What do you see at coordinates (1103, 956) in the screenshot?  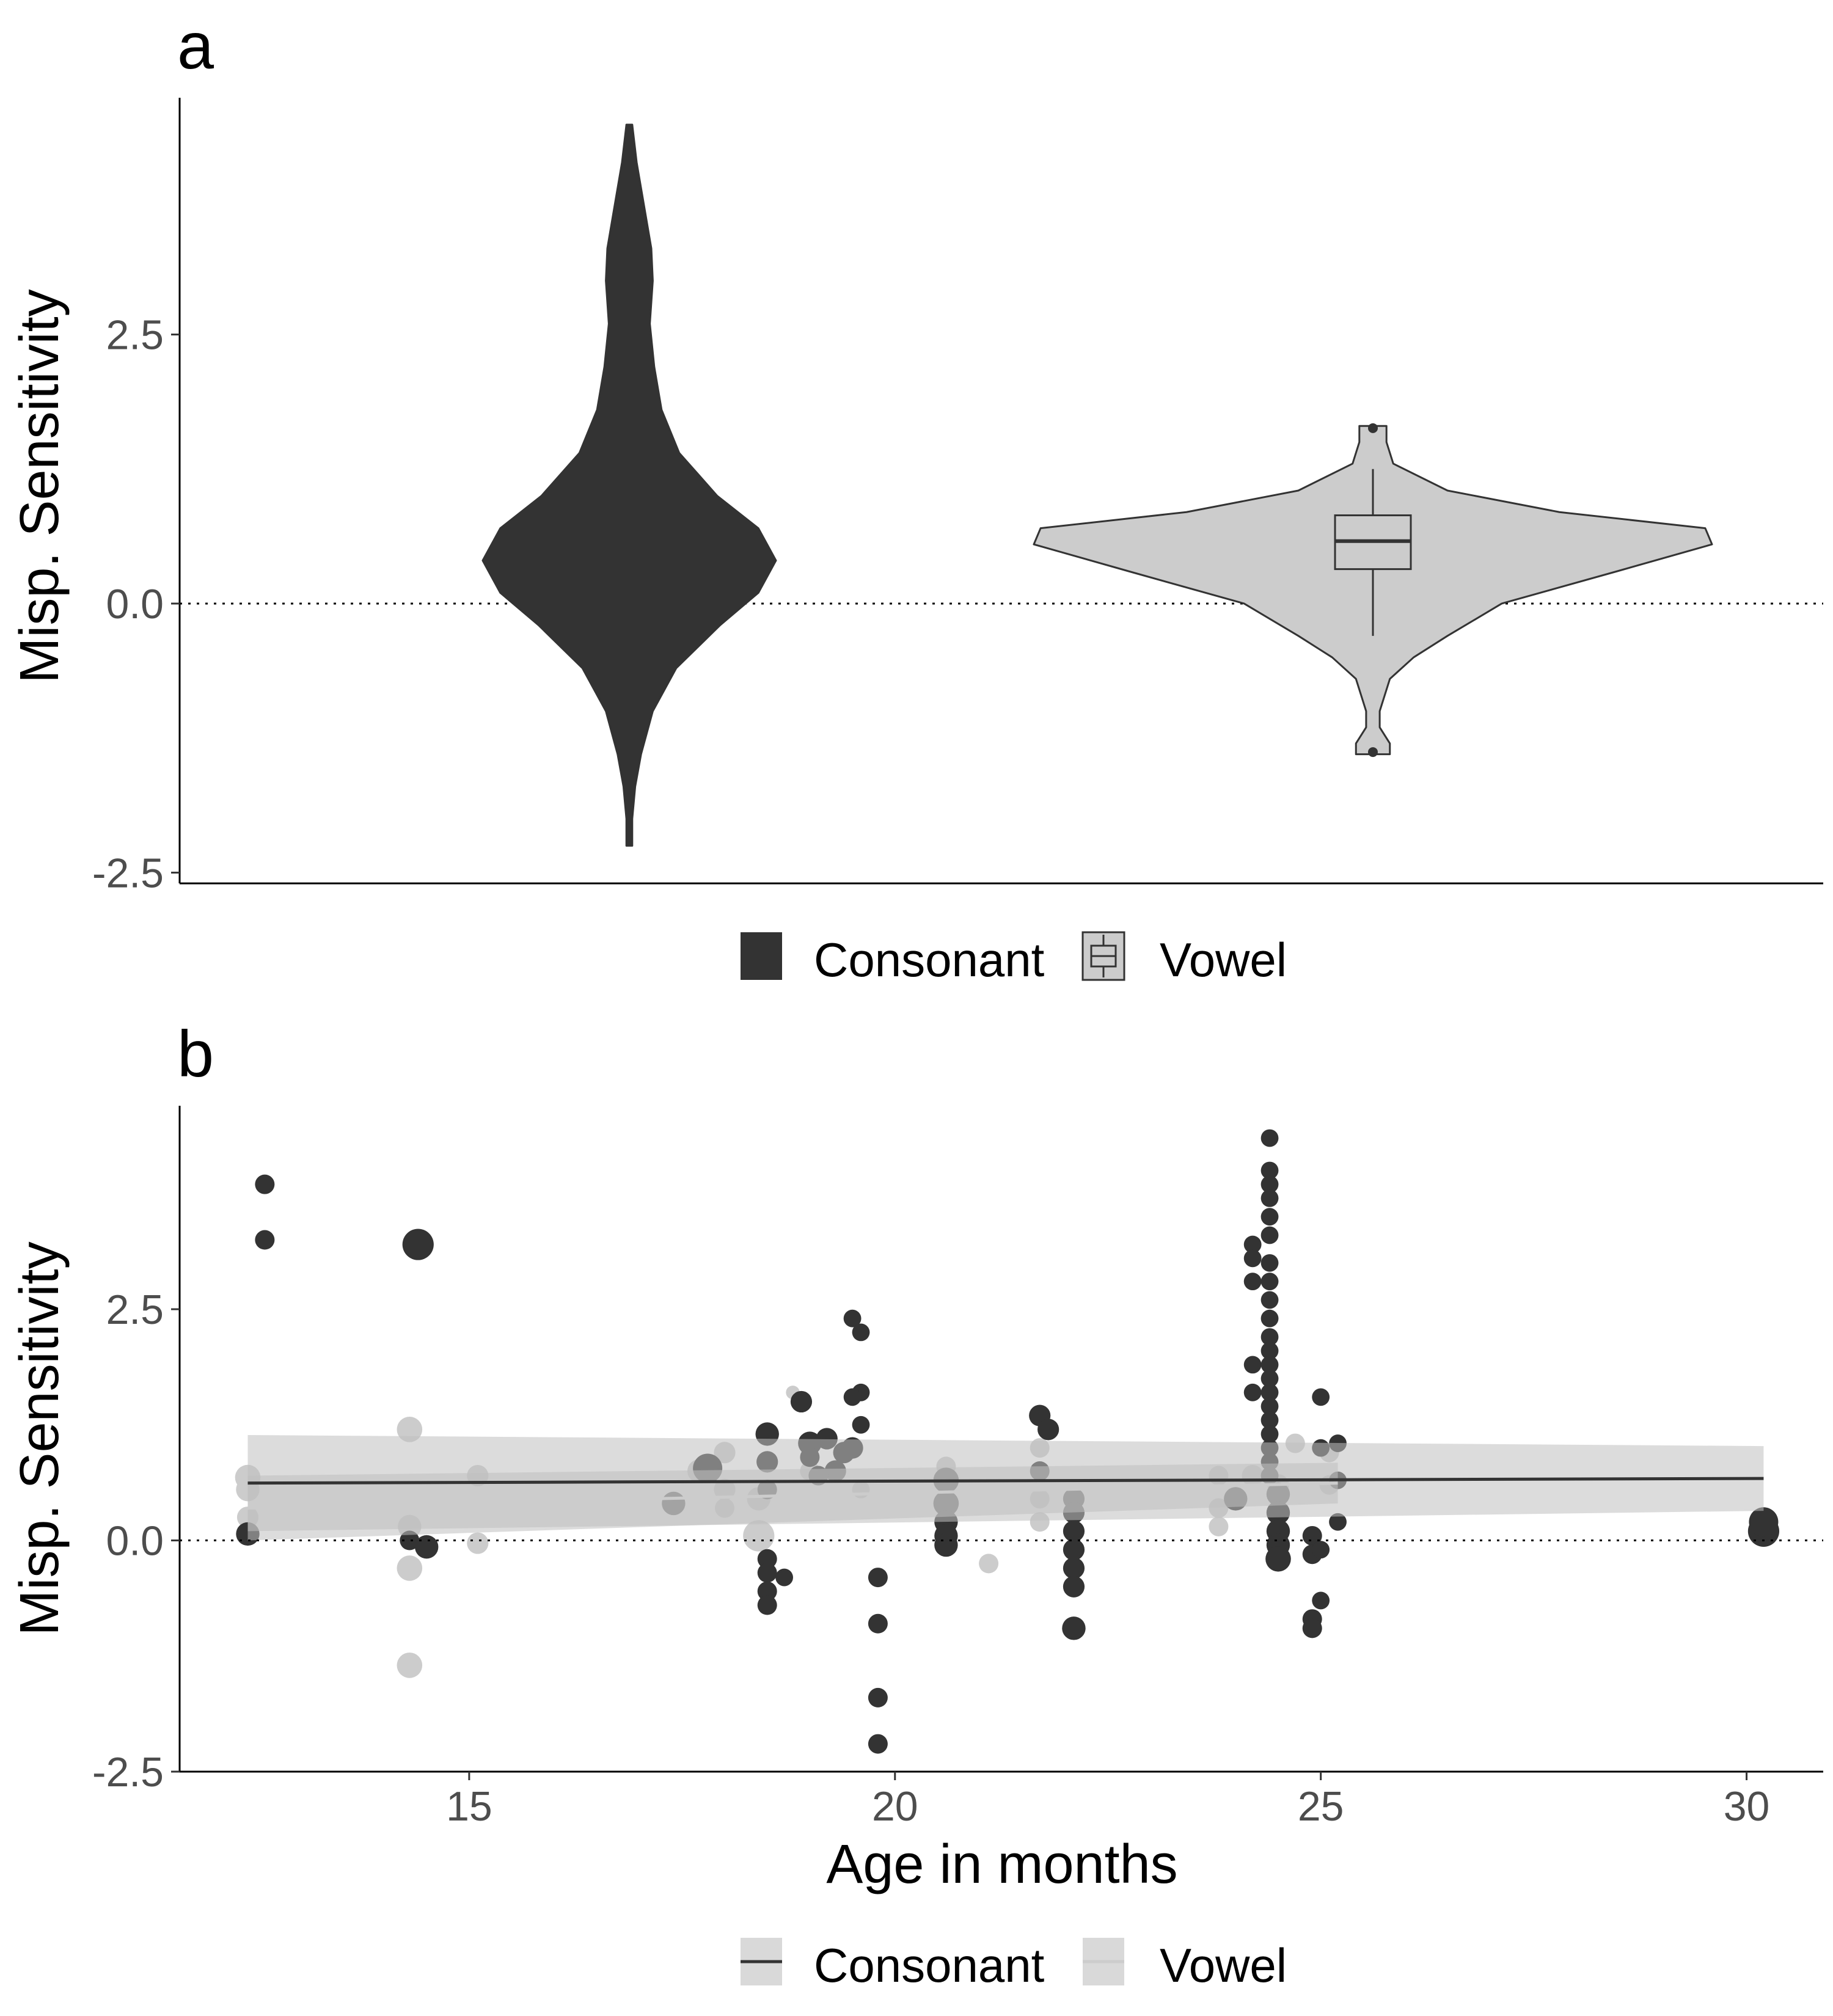 I see `legend-key-vowel` at bounding box center [1103, 956].